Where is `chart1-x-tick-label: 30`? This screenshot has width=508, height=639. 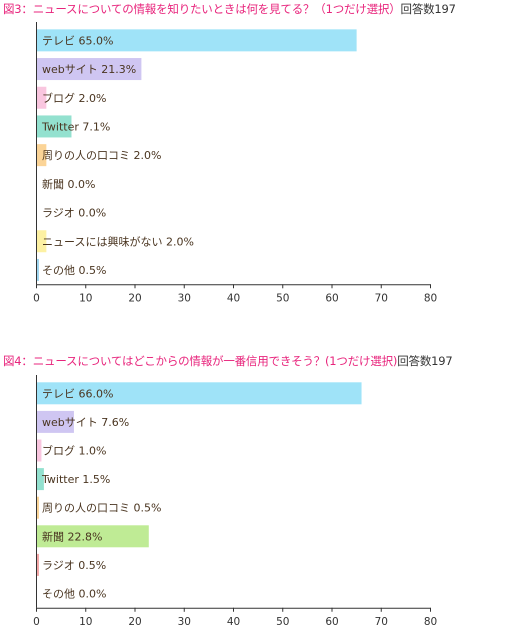
chart1-x-tick-label: 30 is located at coordinates (184, 298).